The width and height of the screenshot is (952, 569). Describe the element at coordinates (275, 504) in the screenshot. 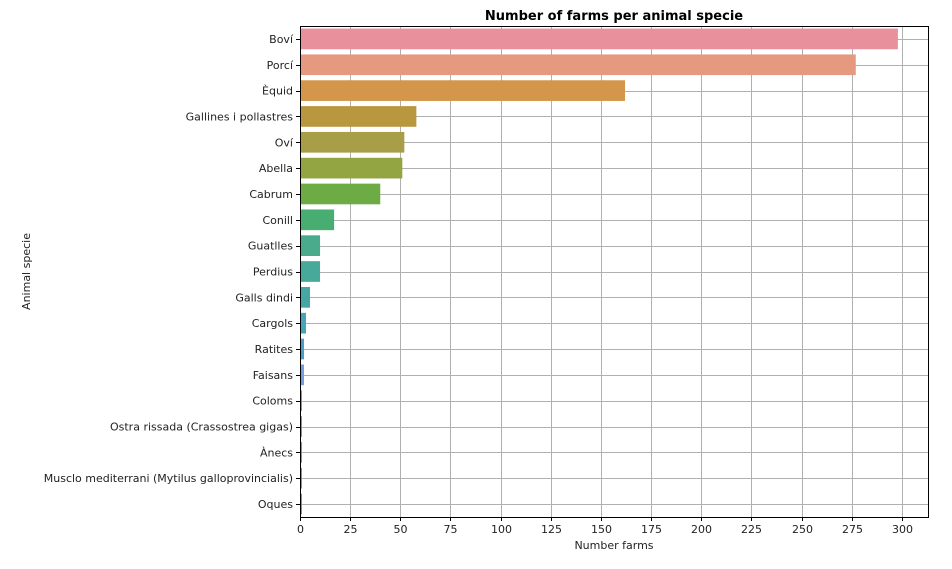

I see `y-tick-label: Oques` at that location.